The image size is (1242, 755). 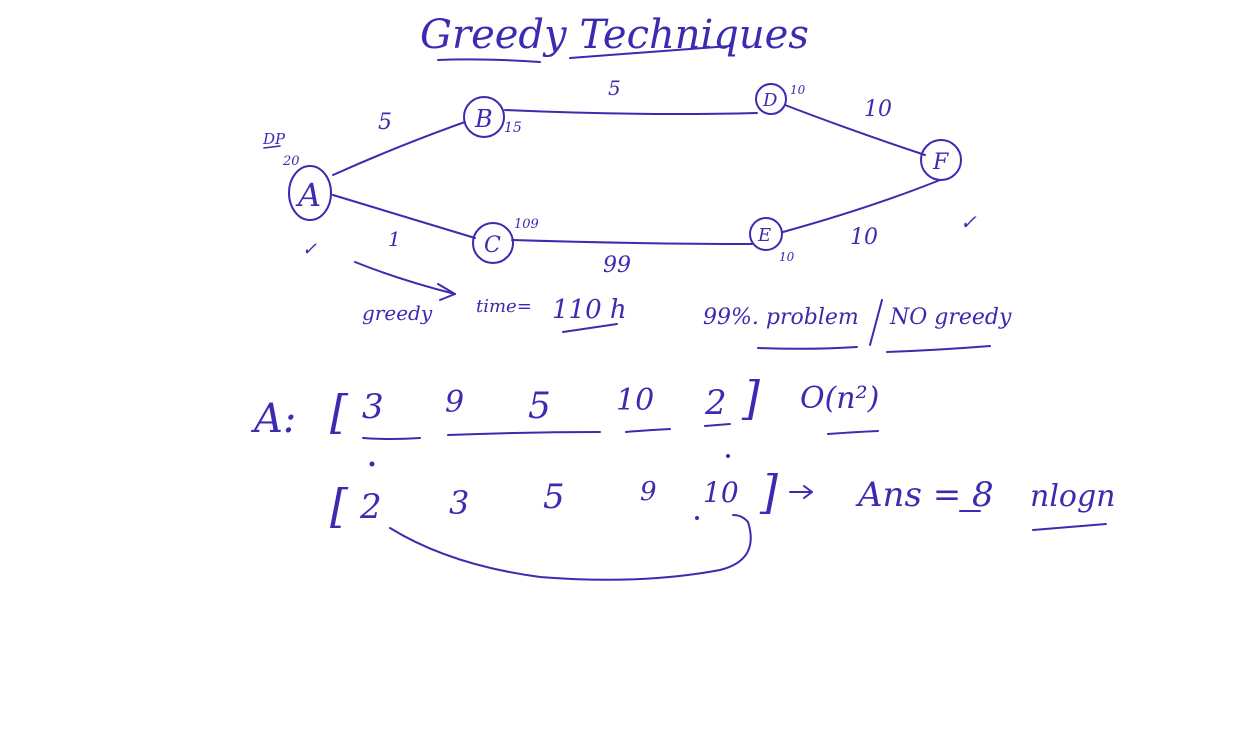 What do you see at coordinates (750, 398) in the screenshot?
I see `array-close-bracket: ]` at bounding box center [750, 398].